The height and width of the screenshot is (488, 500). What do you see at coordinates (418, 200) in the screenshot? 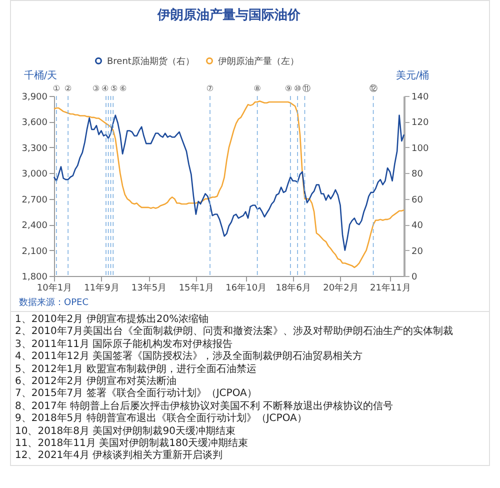
I see `y2-tick-label: 60` at bounding box center [418, 200].